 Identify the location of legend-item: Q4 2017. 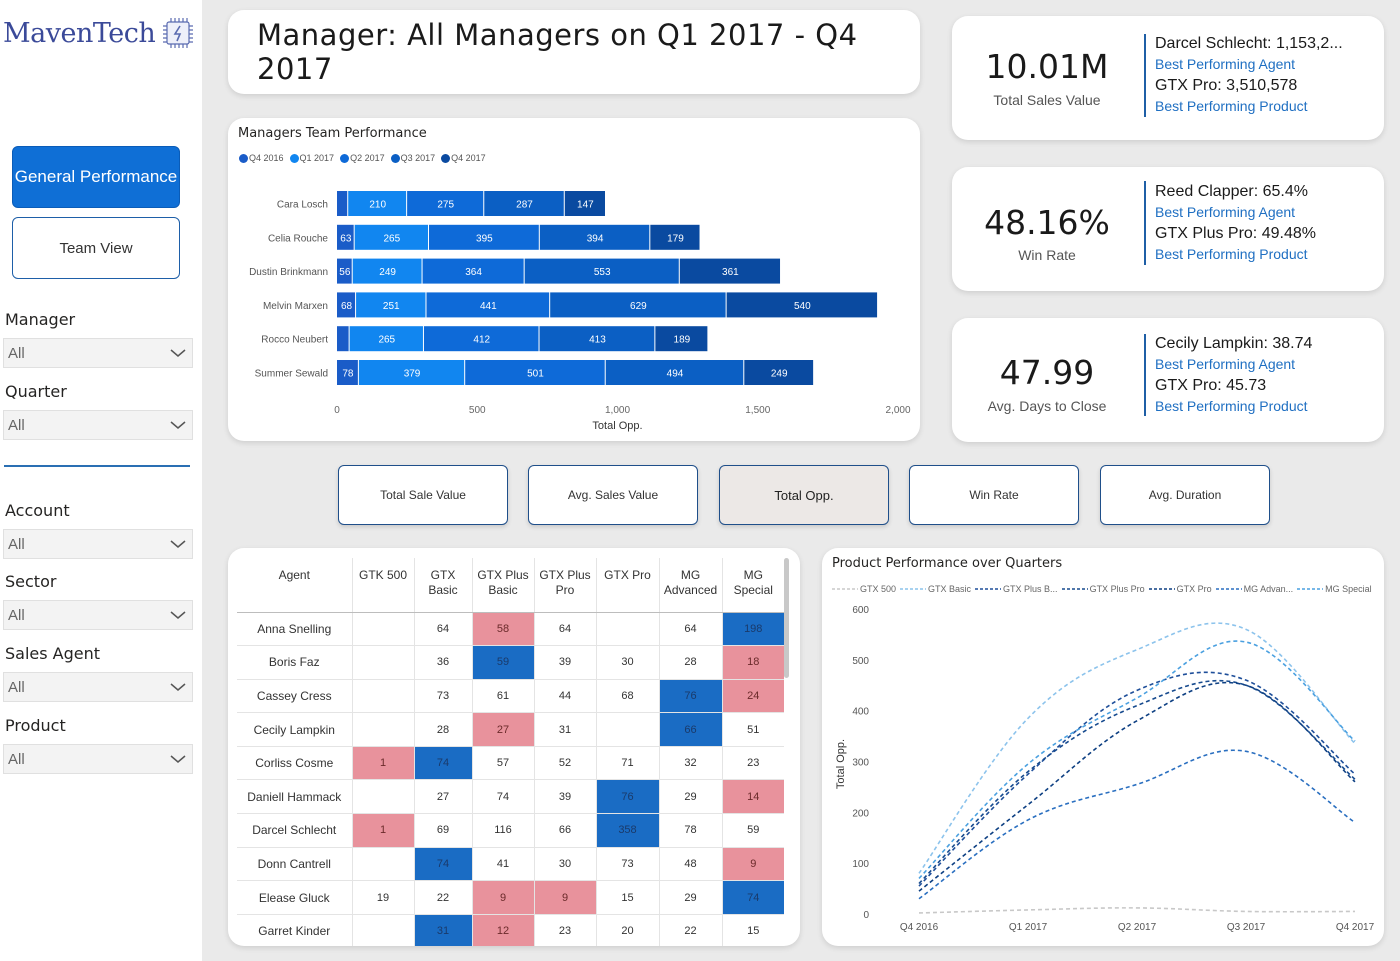
(463, 158).